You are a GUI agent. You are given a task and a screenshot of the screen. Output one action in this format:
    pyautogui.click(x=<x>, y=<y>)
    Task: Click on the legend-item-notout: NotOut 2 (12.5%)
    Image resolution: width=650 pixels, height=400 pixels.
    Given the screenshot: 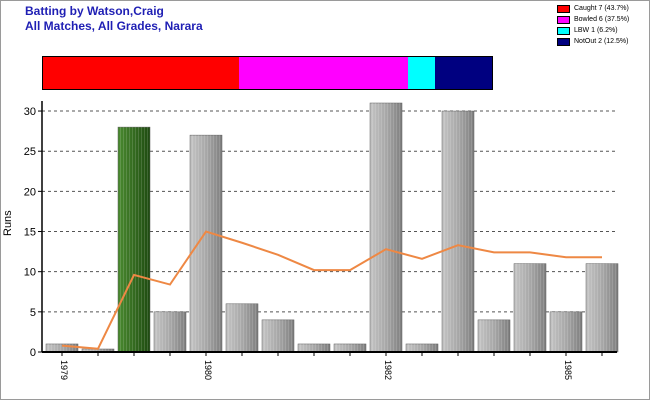 What is the action you would take?
    pyautogui.click(x=601, y=42)
    